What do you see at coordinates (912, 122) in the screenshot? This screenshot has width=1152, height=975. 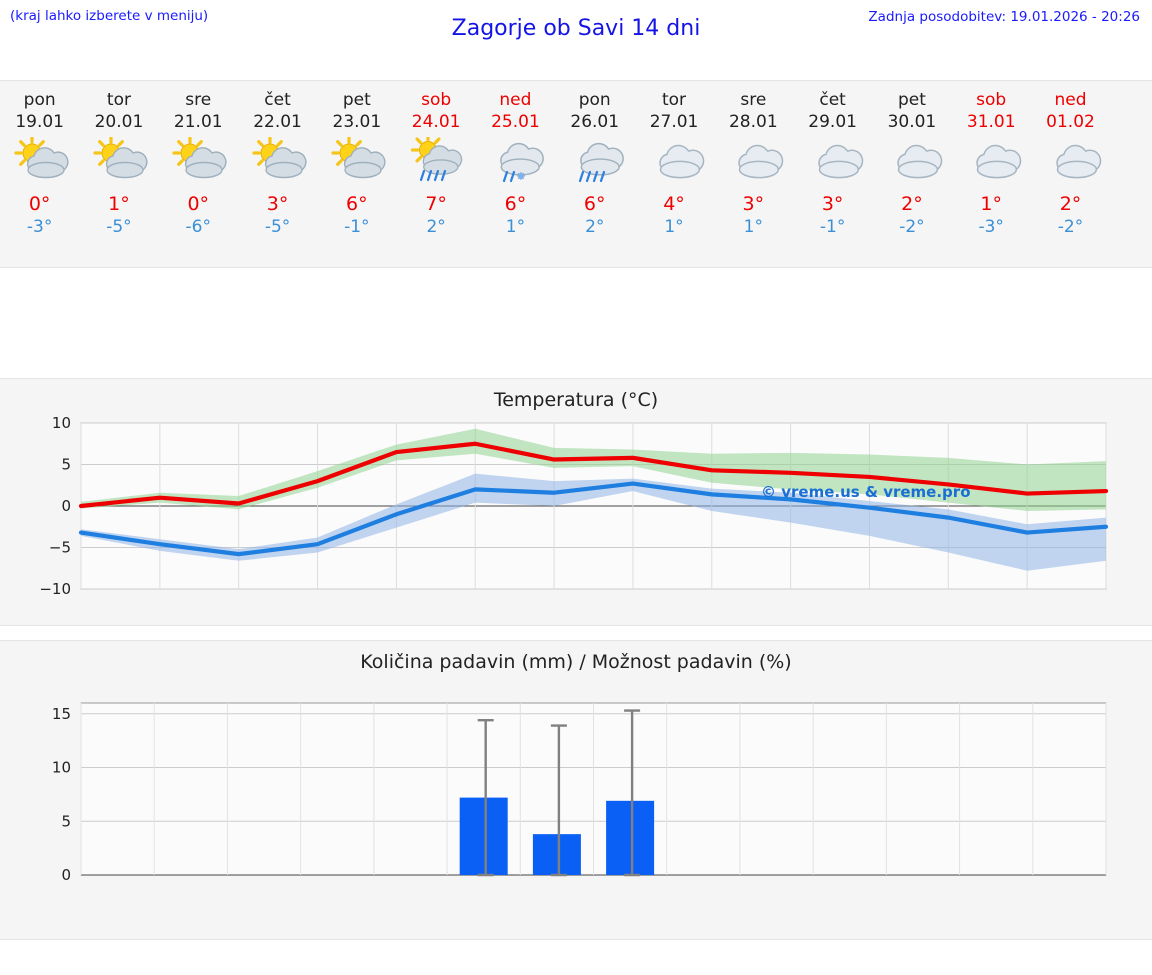 I see `day-date: 30.01` at bounding box center [912, 122].